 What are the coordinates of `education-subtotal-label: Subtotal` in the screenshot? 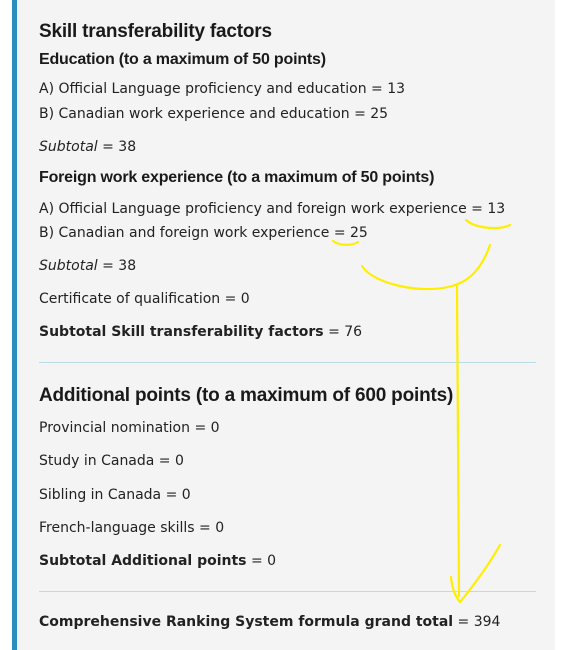 It's located at (68, 147).